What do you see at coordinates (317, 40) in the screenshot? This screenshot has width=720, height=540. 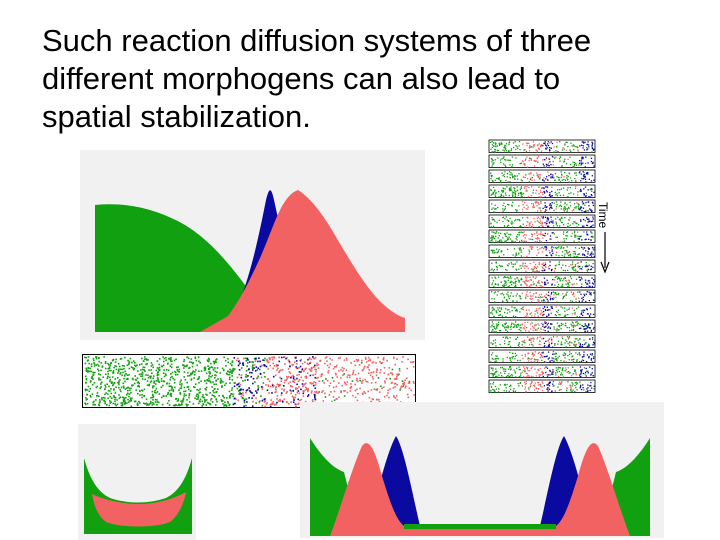 I see `title-line-1: Such reaction diffusion systems of three` at bounding box center [317, 40].